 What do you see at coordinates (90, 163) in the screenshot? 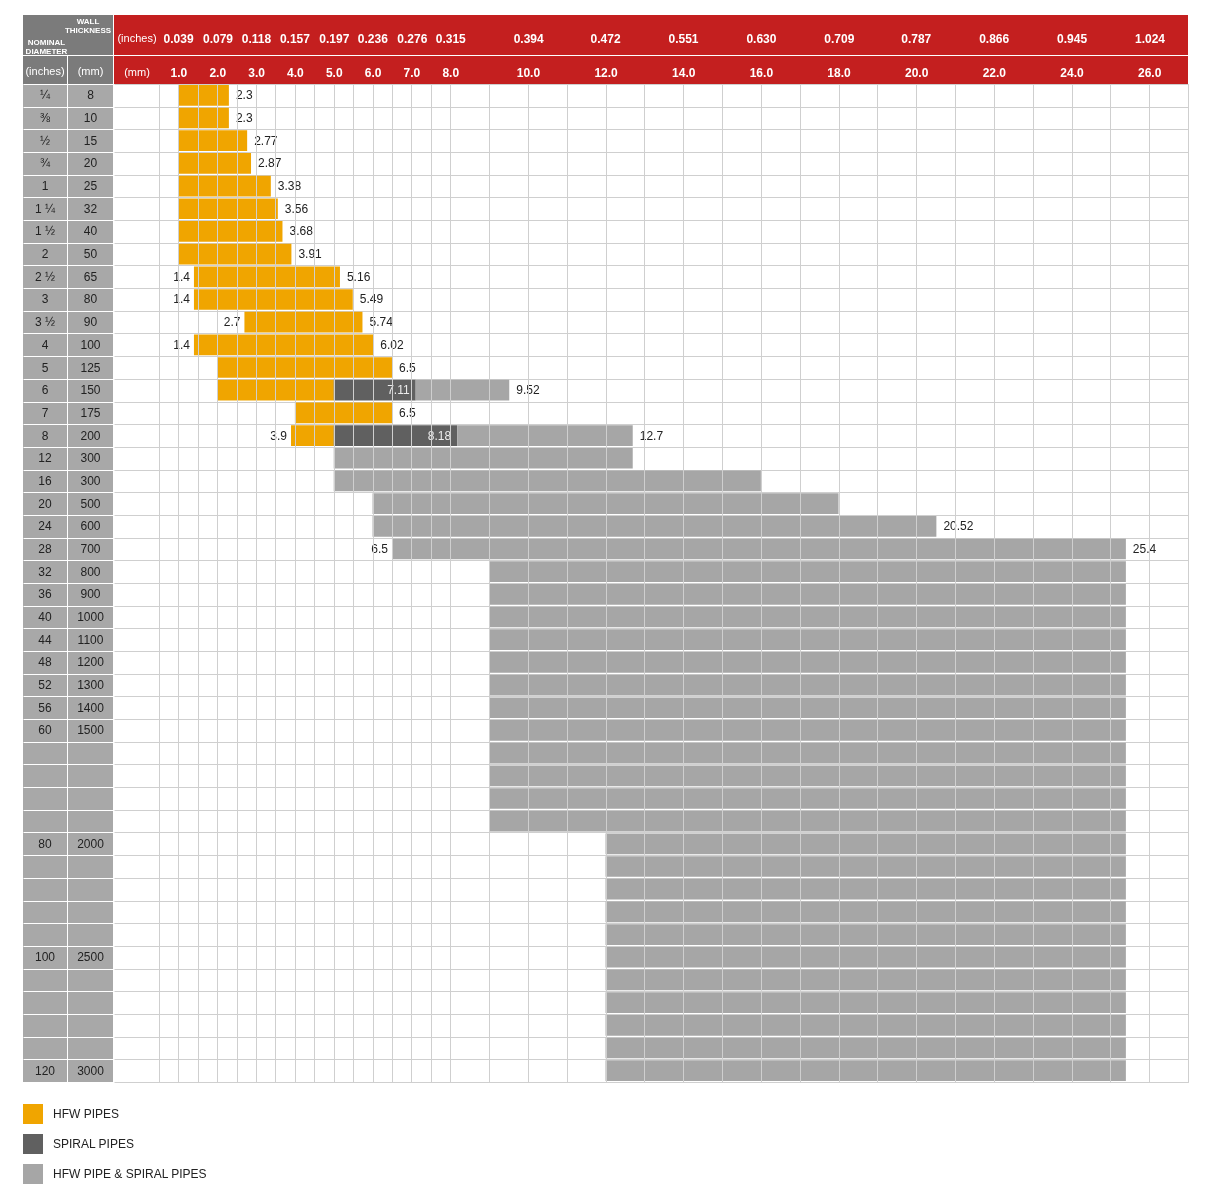
I see `y2-tick-label: 20` at bounding box center [90, 163].